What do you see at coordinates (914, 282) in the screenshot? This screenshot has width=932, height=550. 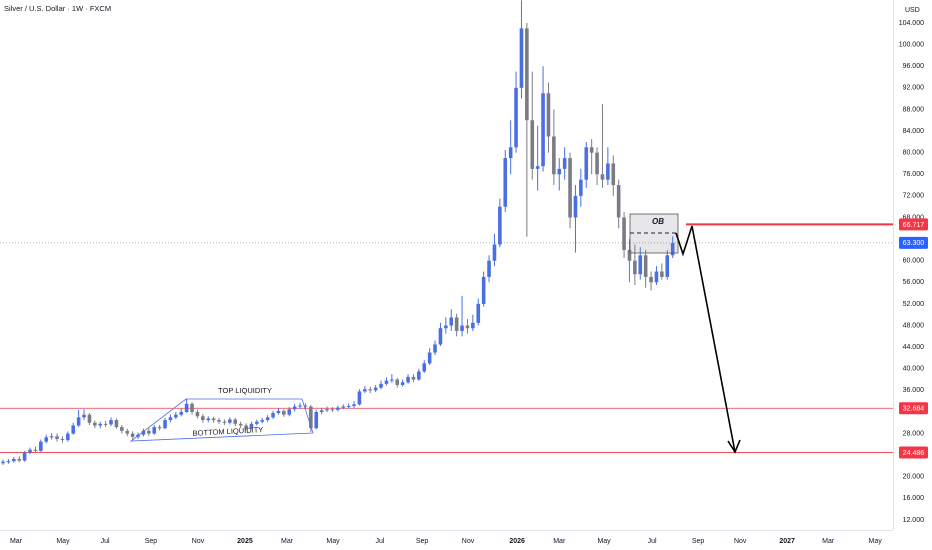 I see `y-tick-label: 56.000` at bounding box center [914, 282].